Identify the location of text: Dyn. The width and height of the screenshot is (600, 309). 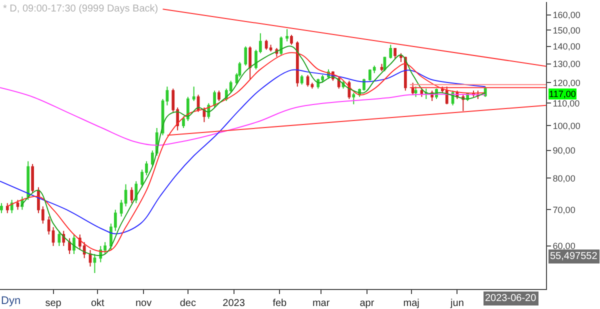
(11, 301).